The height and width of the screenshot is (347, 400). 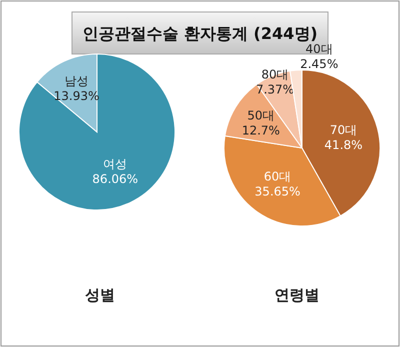 What do you see at coordinates (319, 63) in the screenshot?
I see `data-label: 2.45%` at bounding box center [319, 63].